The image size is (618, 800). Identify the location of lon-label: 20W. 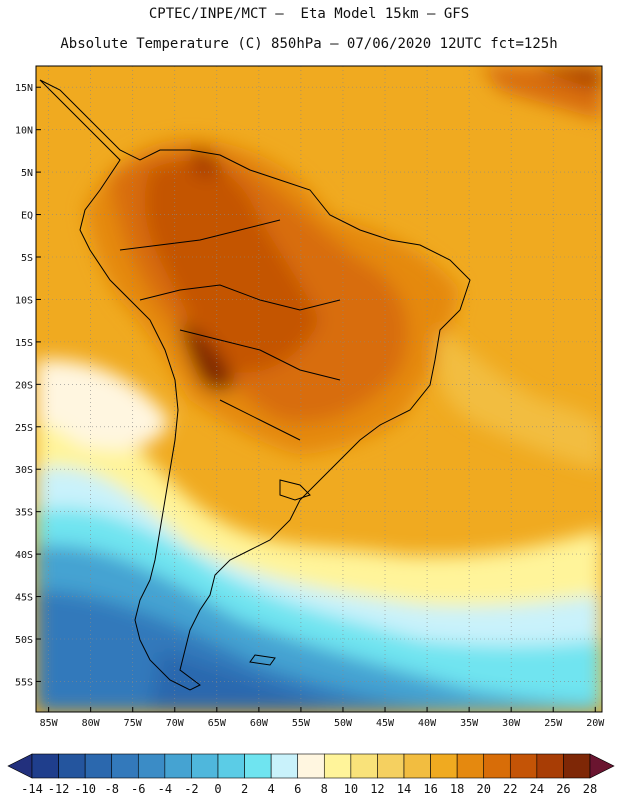
(595, 723).